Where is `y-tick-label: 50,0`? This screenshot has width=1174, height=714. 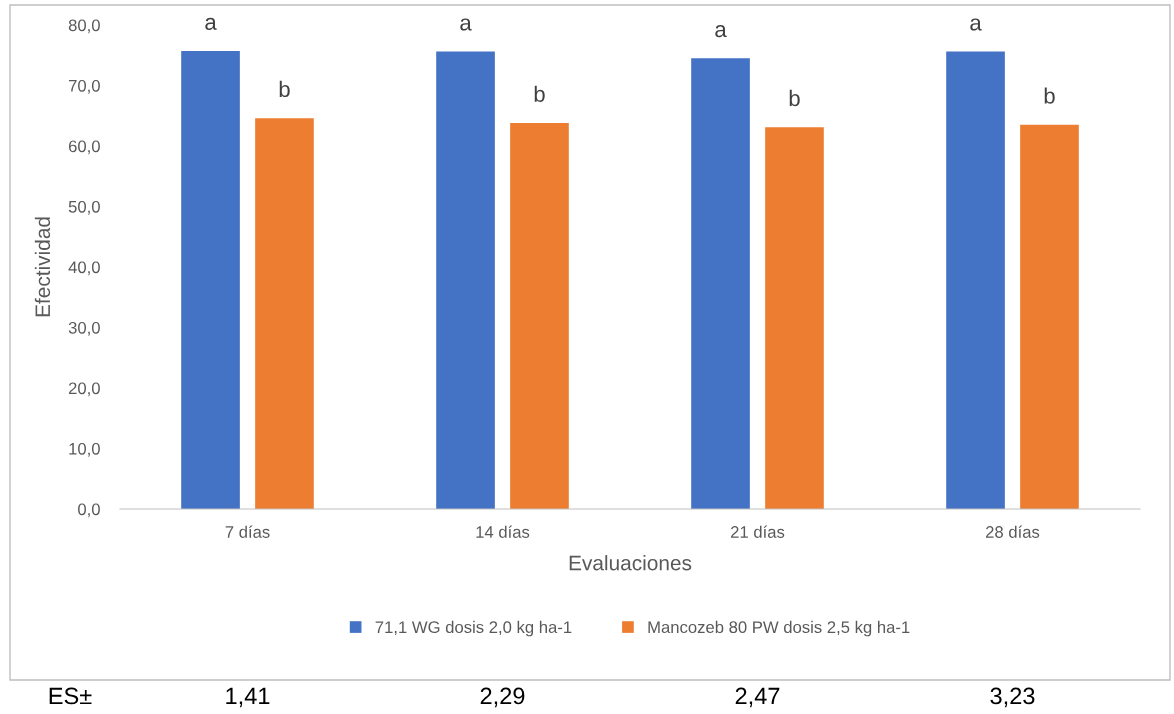
y-tick-label: 50,0 is located at coordinates (84, 207).